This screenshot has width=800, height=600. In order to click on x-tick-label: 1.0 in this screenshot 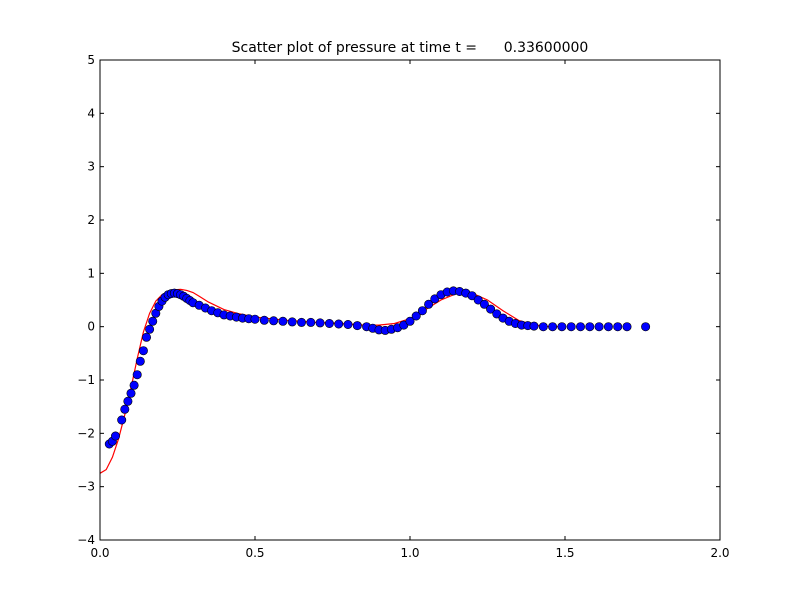, I will do `click(409, 553)`.